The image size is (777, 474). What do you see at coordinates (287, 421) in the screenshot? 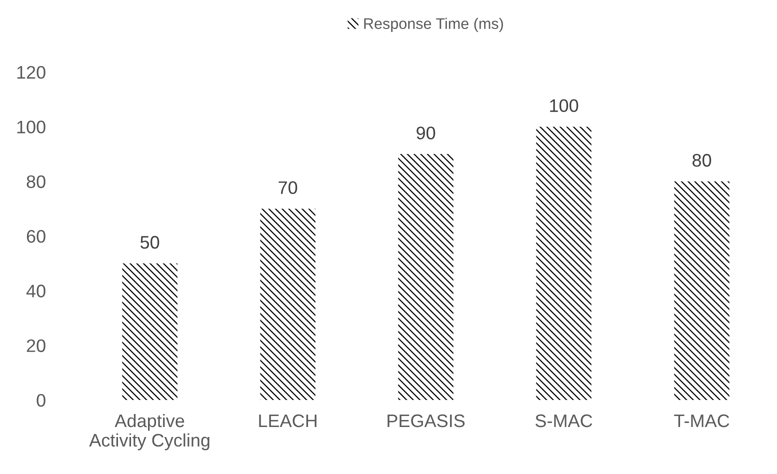
I see `x-tick-label: LEACH` at bounding box center [287, 421].